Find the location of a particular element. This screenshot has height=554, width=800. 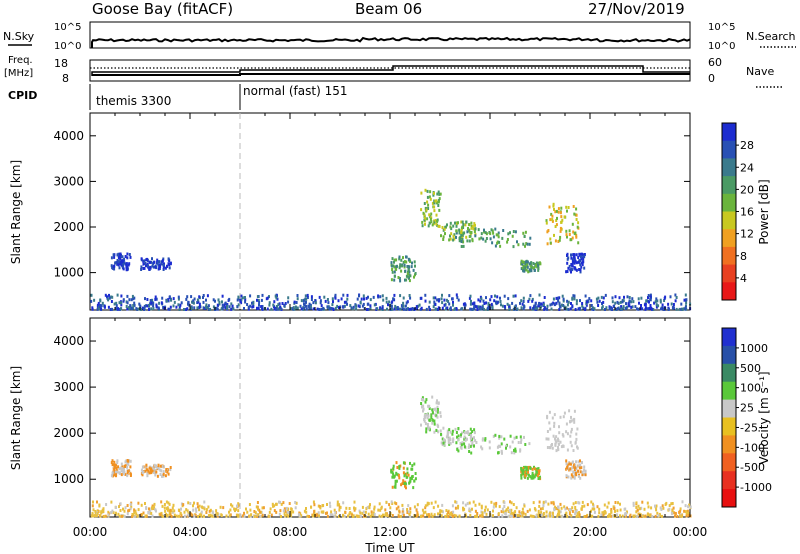

y-tick-label: 2000 is located at coordinates (68, 433).